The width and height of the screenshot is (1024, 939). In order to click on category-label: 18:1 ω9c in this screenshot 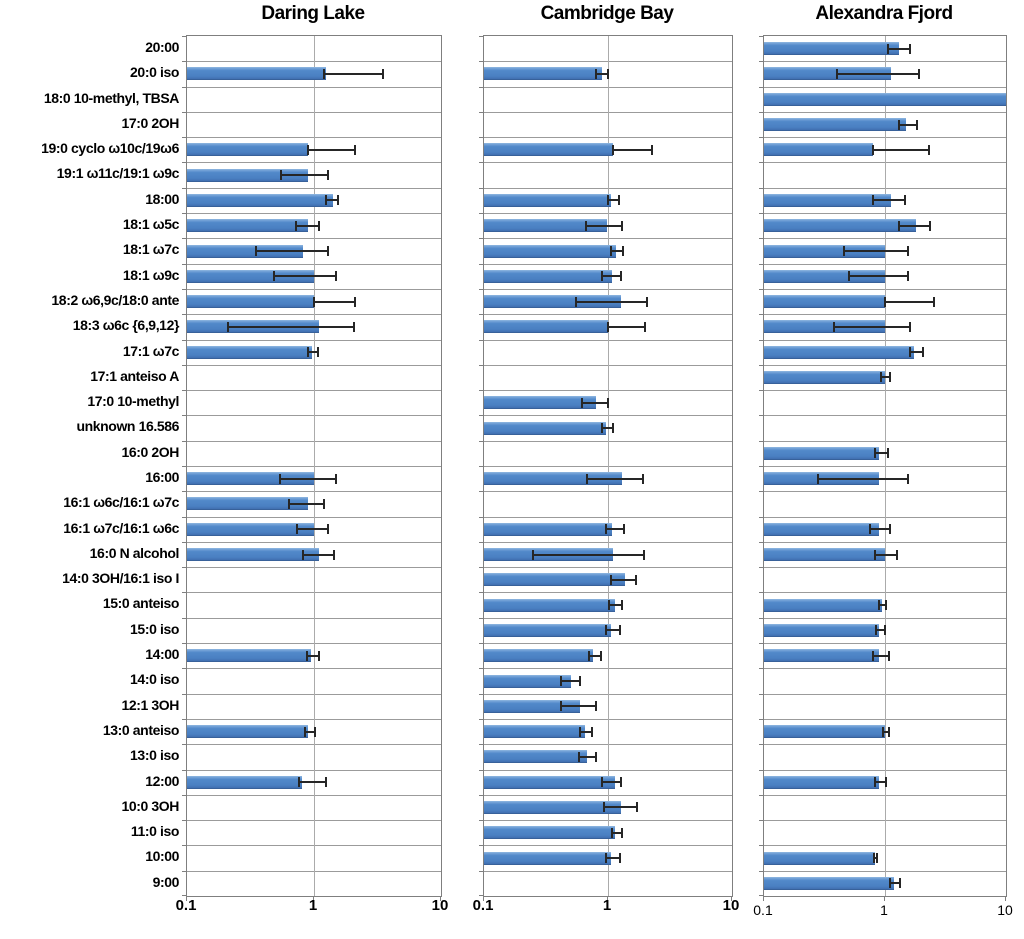, I will do `click(151, 274)`.